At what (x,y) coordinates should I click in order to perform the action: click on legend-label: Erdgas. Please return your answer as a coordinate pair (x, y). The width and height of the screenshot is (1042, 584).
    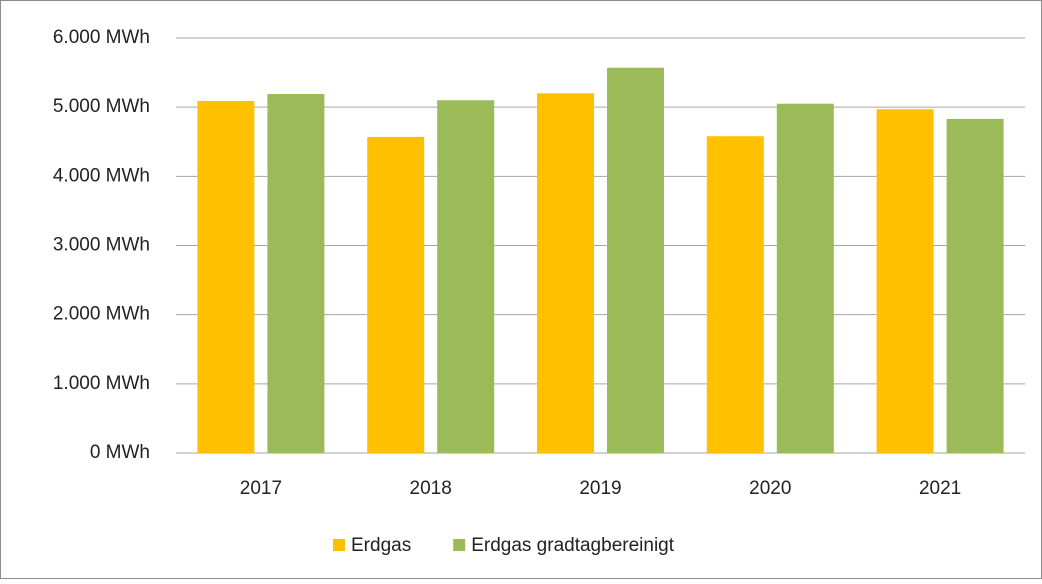
    Looking at the image, I should click on (381, 545).